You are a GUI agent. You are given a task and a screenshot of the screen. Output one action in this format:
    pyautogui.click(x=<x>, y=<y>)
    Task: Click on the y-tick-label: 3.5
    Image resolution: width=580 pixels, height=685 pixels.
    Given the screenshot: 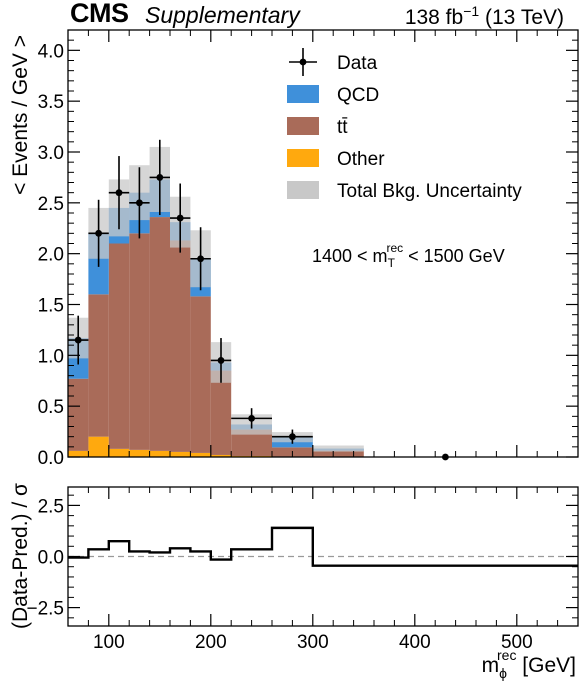 What is the action you would take?
    pyautogui.click(x=51, y=102)
    